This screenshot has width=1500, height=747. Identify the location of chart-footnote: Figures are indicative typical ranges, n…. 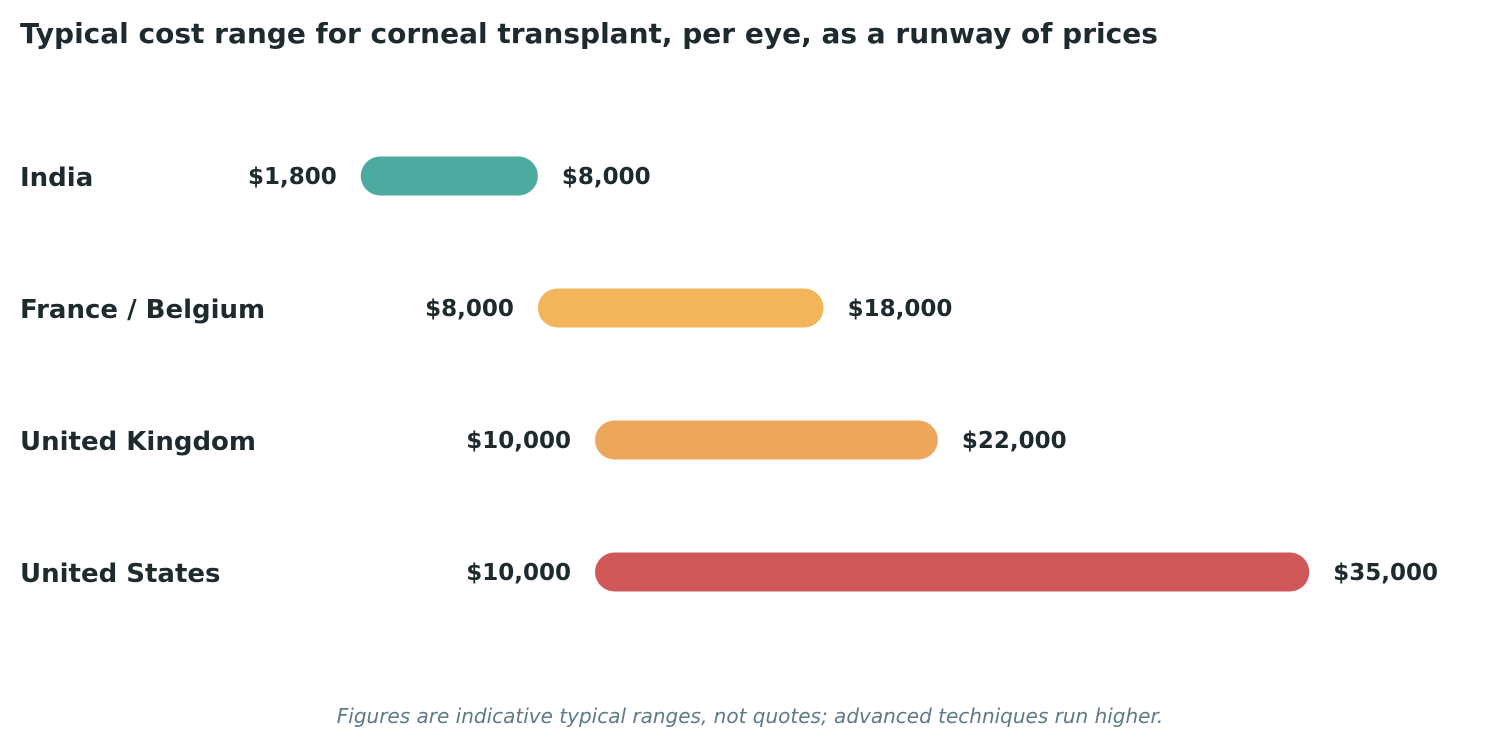
(750, 716).